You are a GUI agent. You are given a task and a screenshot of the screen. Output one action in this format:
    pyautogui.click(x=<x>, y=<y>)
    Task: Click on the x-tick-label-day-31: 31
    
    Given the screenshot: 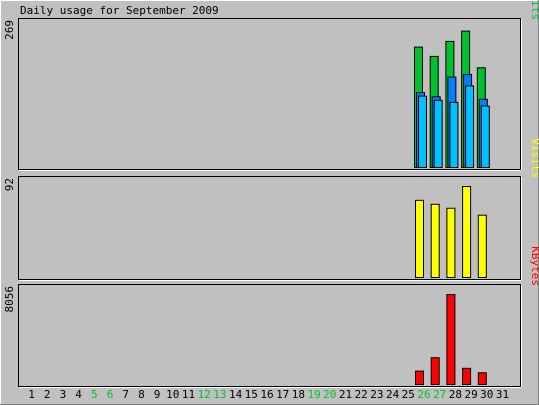 What is the action you would take?
    pyautogui.click(x=502, y=394)
    